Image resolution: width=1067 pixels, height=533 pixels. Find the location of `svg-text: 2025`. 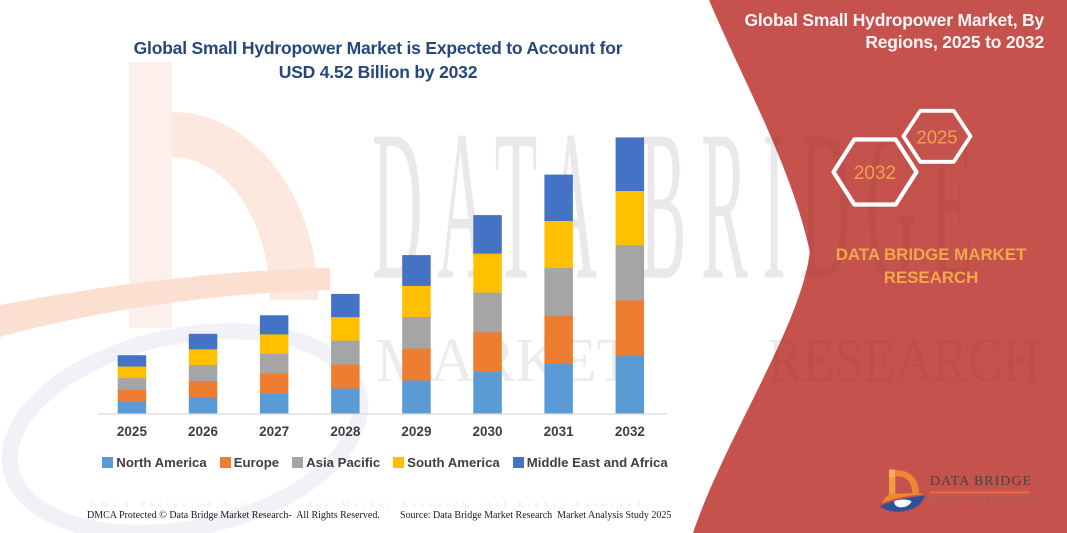

svg-text: 2025 is located at coordinates (936, 137).